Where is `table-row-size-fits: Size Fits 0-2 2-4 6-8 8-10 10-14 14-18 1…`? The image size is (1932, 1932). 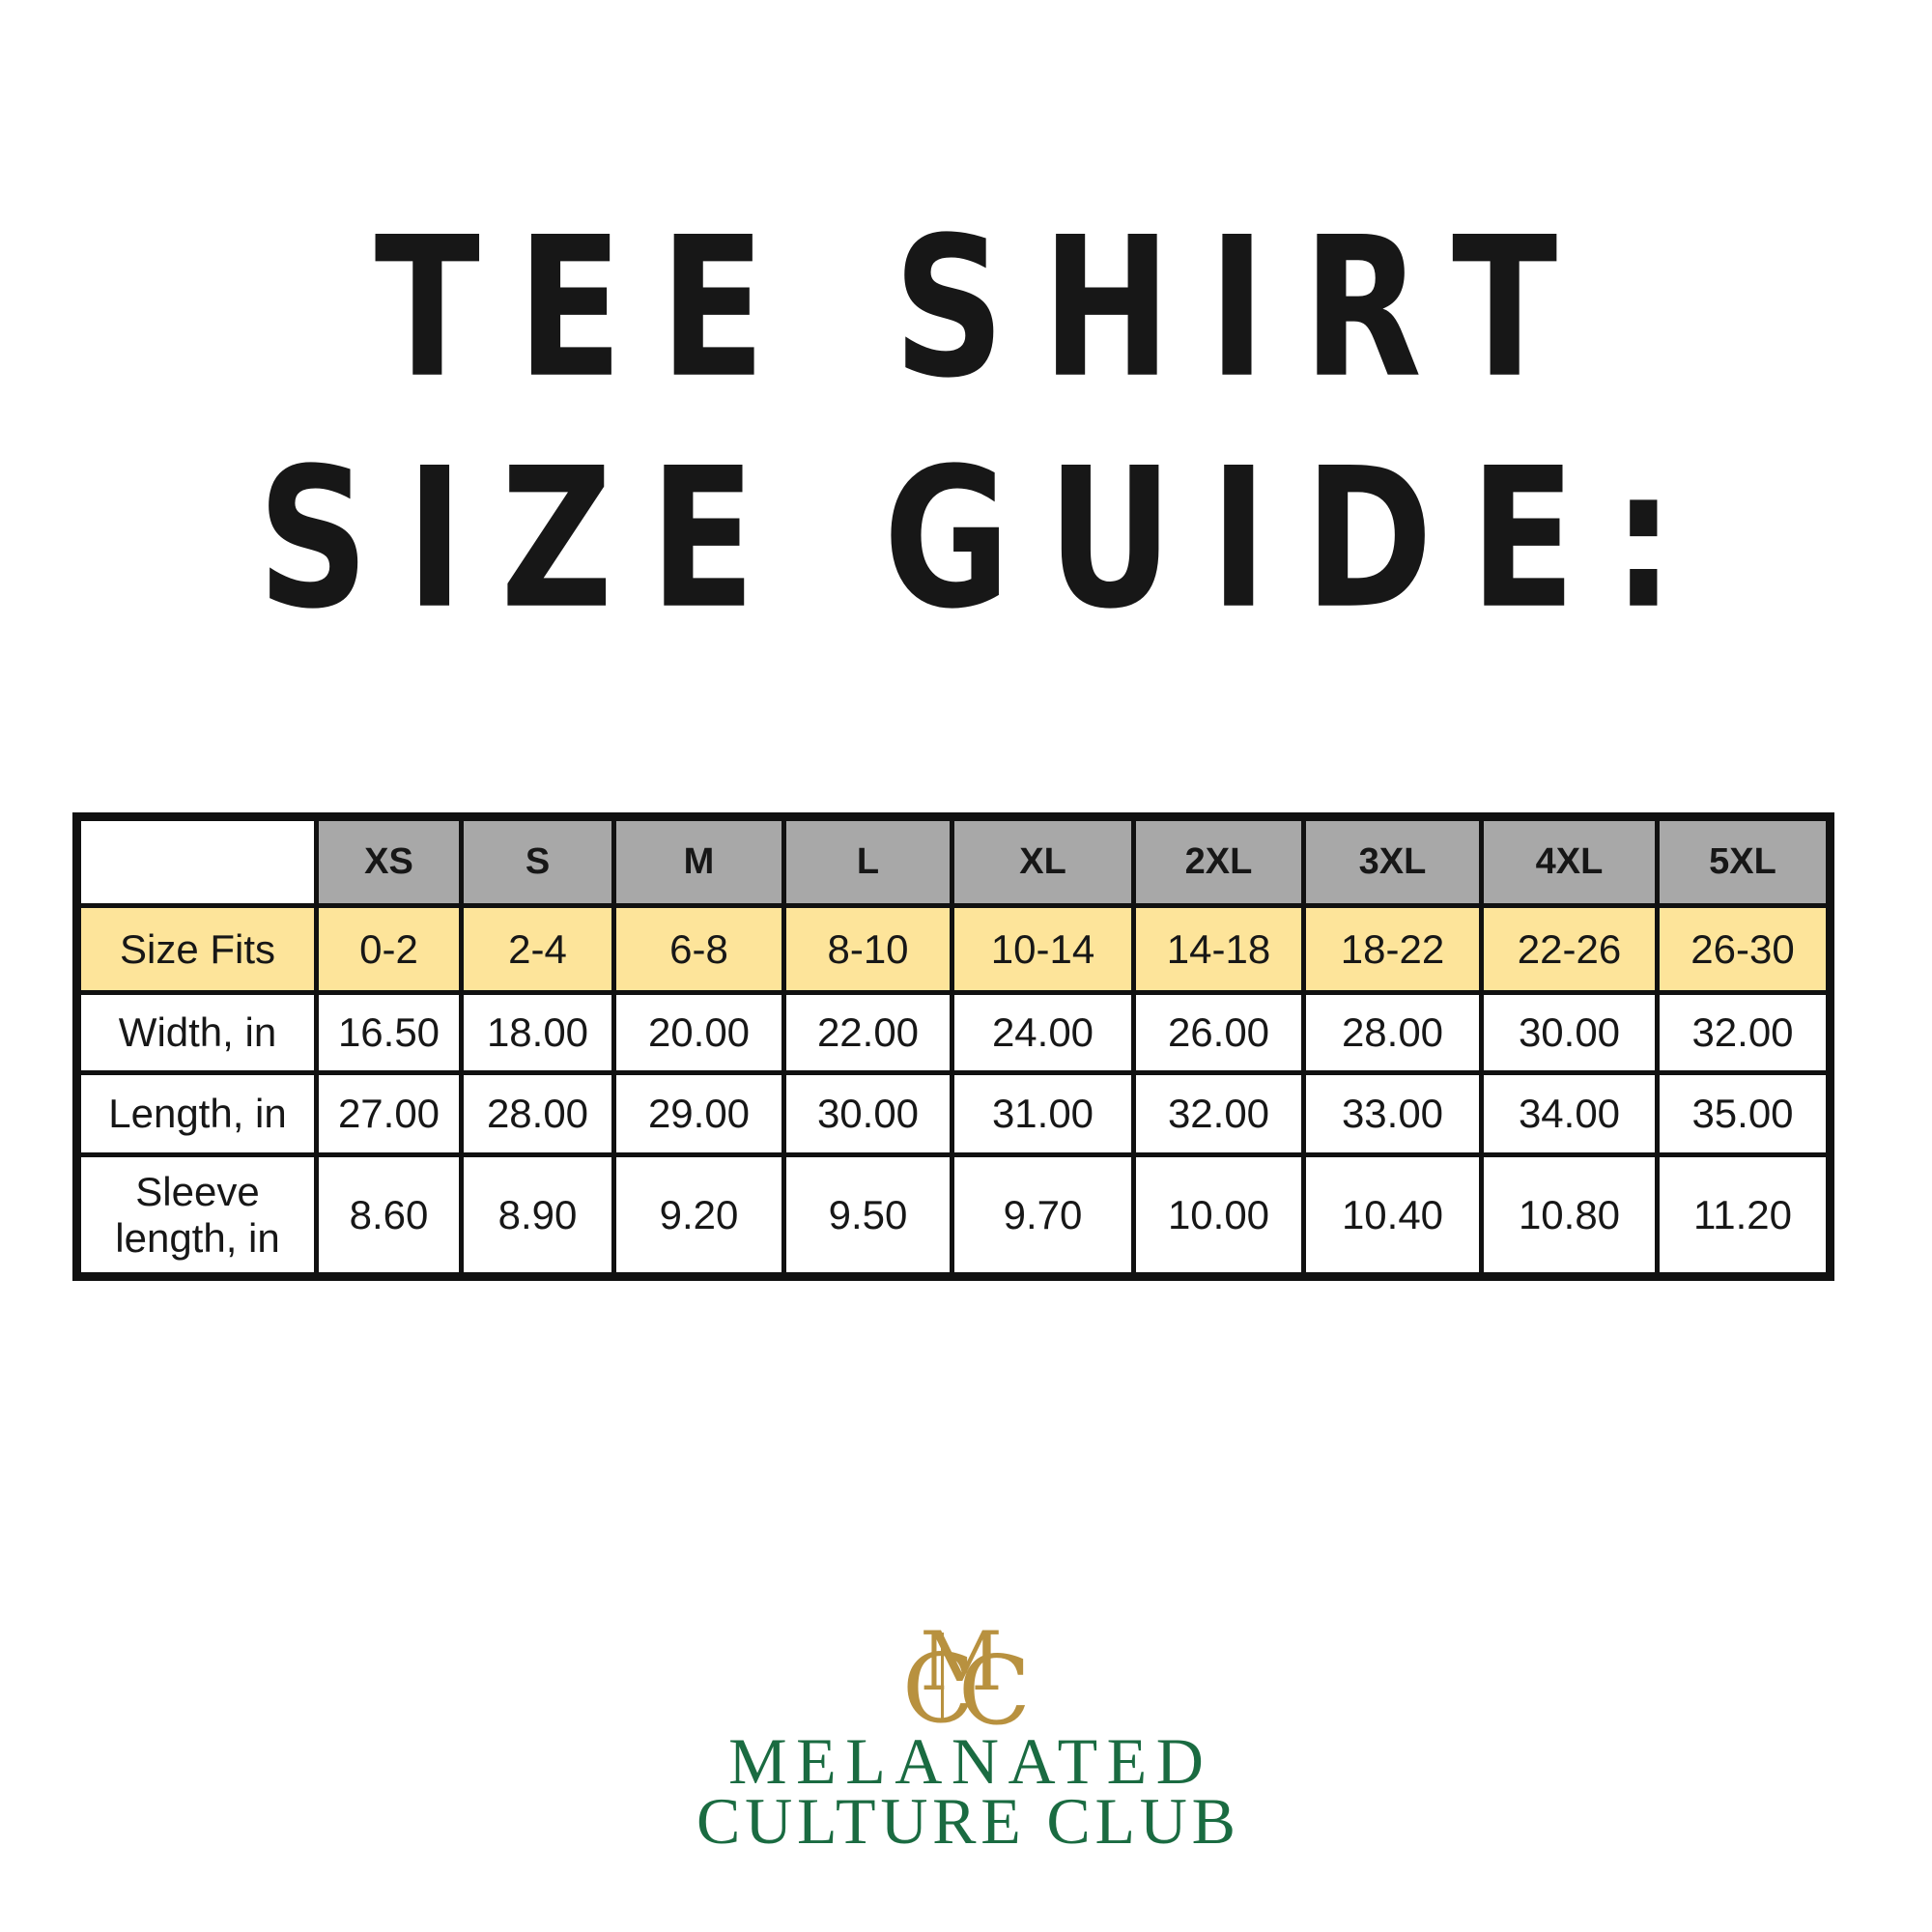 table-row-size-fits: Size Fits 0-2 2-4 6-8 8-10 10-14 14-18 1… is located at coordinates (953, 949).